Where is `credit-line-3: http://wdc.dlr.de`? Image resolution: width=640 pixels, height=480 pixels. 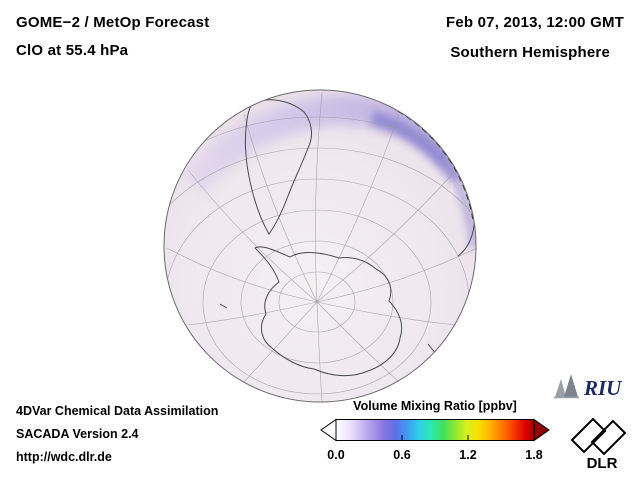 credit-line-3: http://wdc.dlr.de is located at coordinates (64, 457).